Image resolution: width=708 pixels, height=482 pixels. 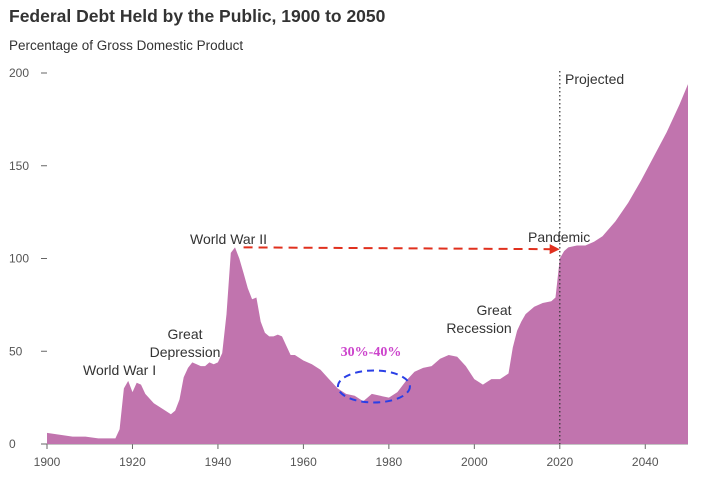 What do you see at coordinates (47, 462) in the screenshot?
I see `x-tick-label: 1900` at bounding box center [47, 462].